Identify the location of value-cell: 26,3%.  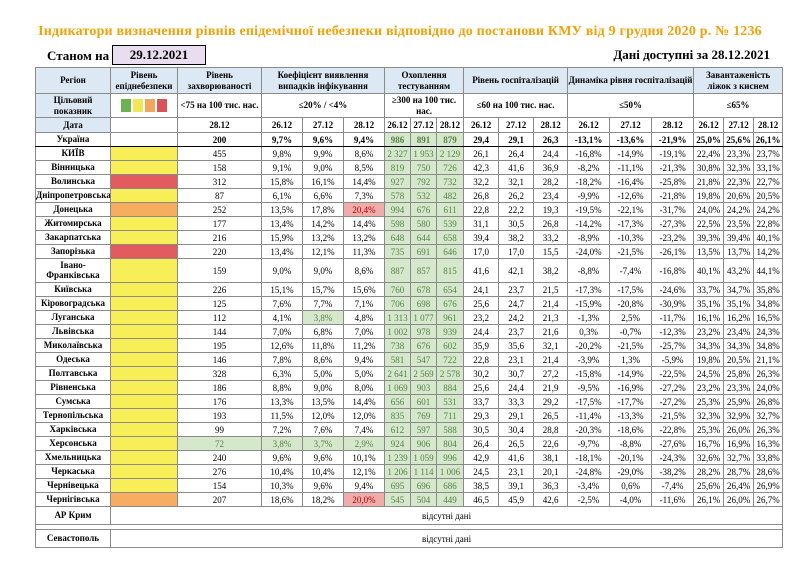
(768, 429).